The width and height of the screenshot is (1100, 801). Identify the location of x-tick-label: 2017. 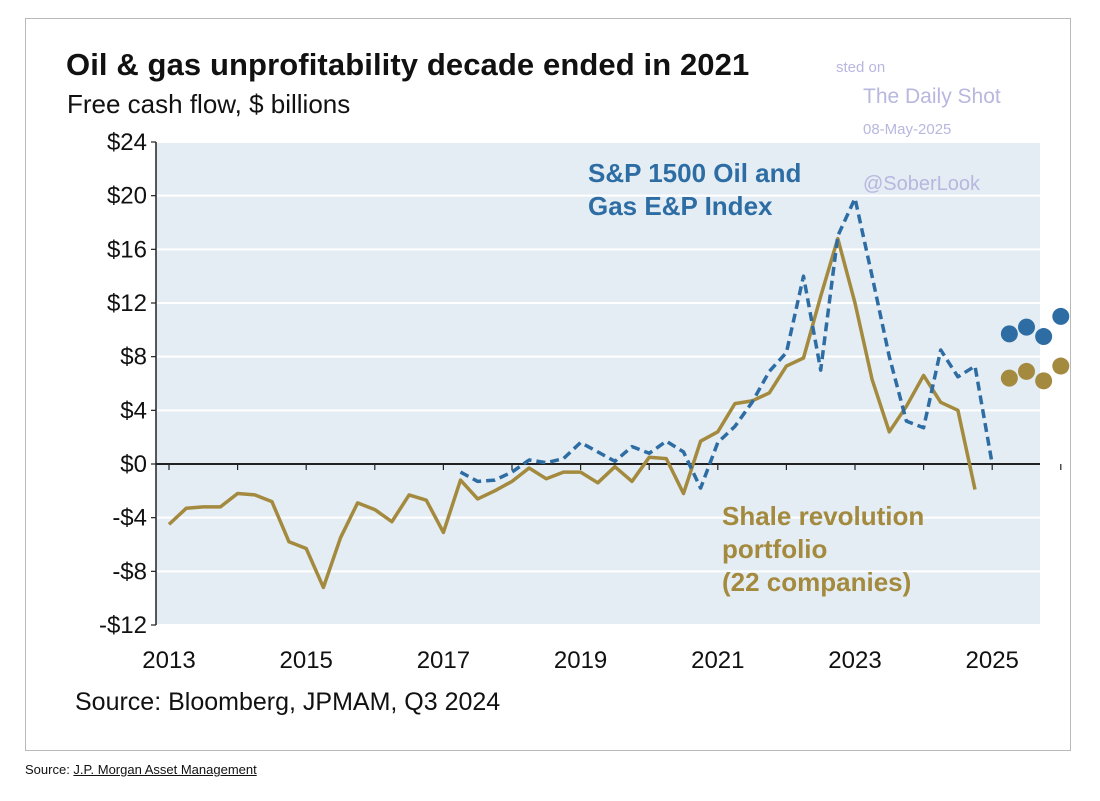
(443, 660).